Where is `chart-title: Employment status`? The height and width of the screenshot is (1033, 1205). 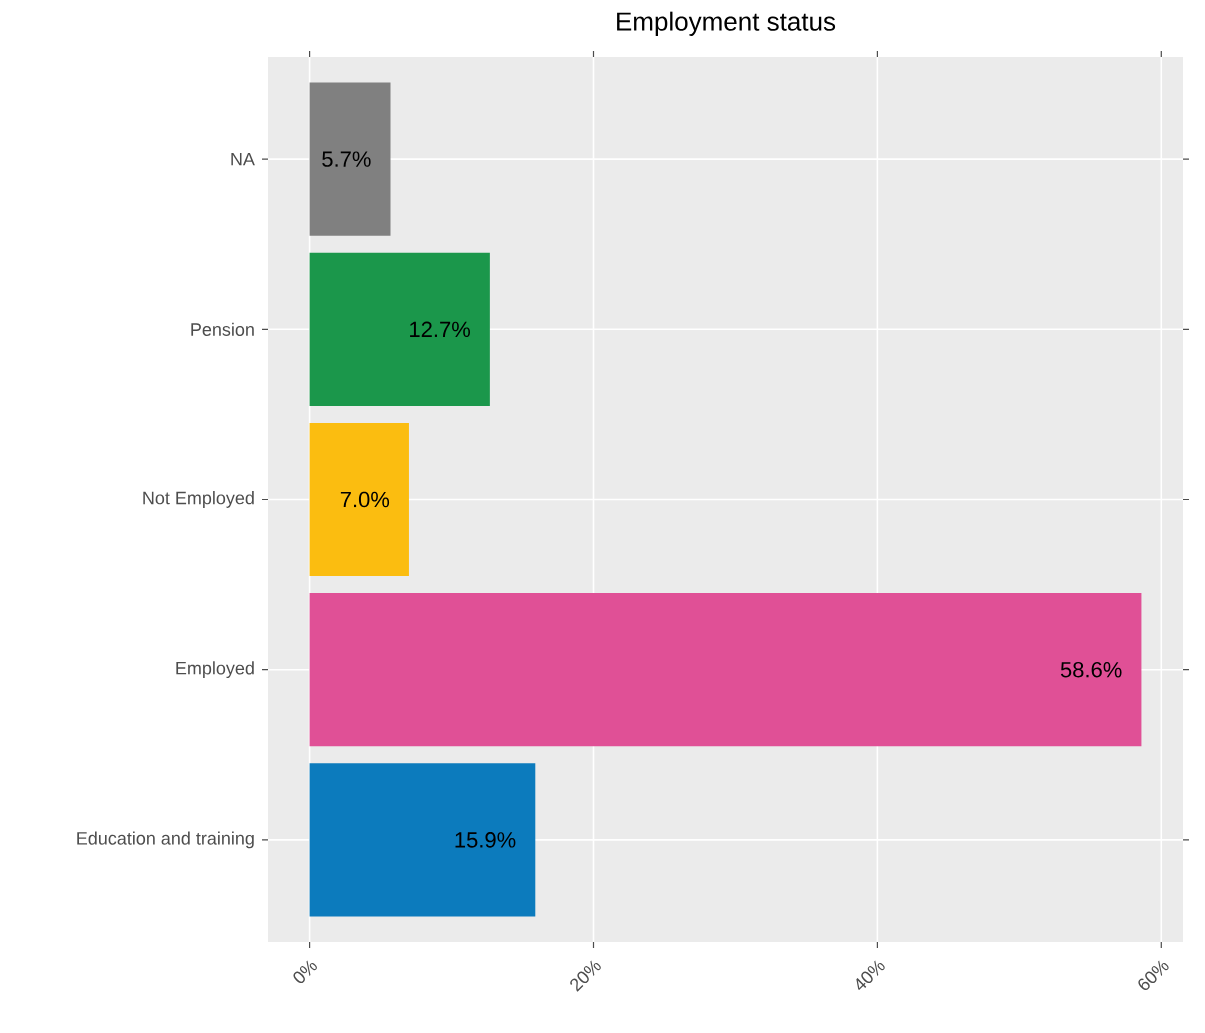 chart-title: Employment status is located at coordinates (726, 23).